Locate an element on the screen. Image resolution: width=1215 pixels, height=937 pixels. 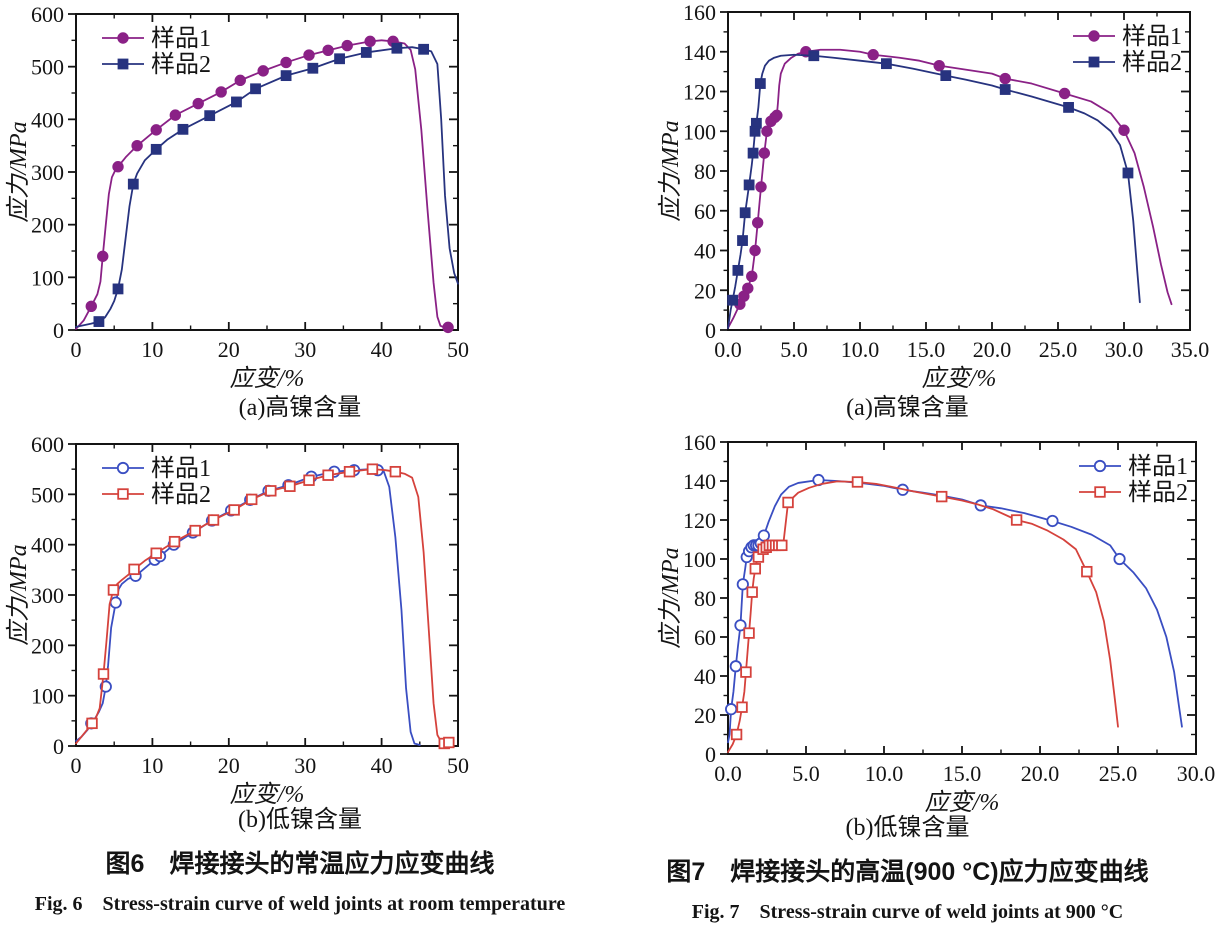
figure6-title-cn: 图6 焊接接头的常温应力应变曲线 is located at coordinates (300, 864).